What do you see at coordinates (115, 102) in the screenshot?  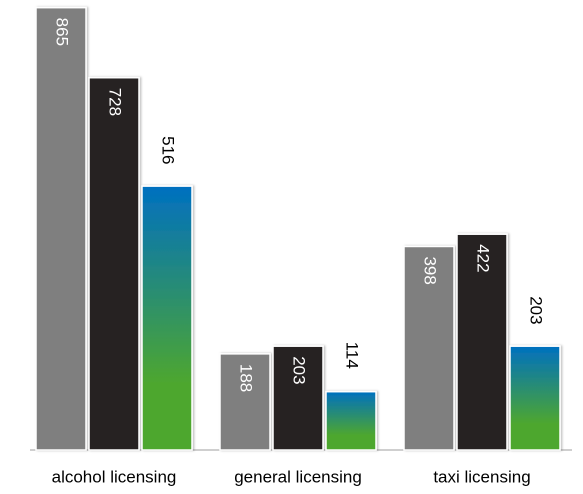 I see `data-label: 728` at bounding box center [115, 102].